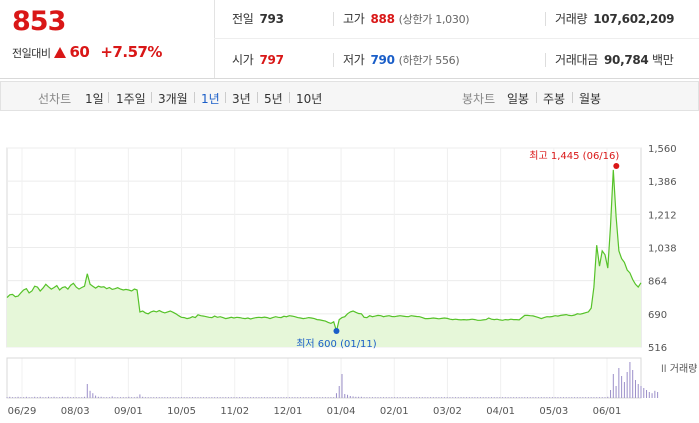  Describe the element at coordinates (434, 19) in the screenshot. I see `upper-limit: (상한가 1,030)` at that location.